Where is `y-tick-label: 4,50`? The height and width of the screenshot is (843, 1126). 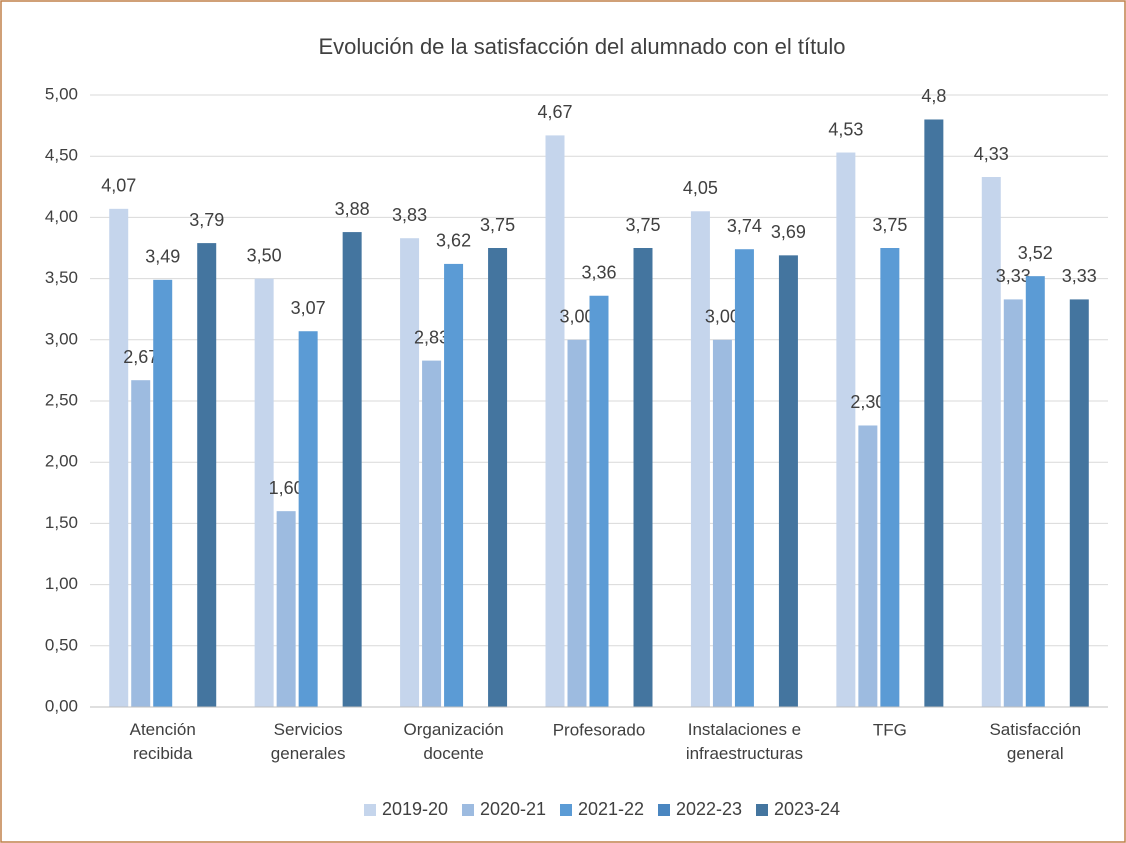 y-tick-label: 4,50 is located at coordinates (61, 155).